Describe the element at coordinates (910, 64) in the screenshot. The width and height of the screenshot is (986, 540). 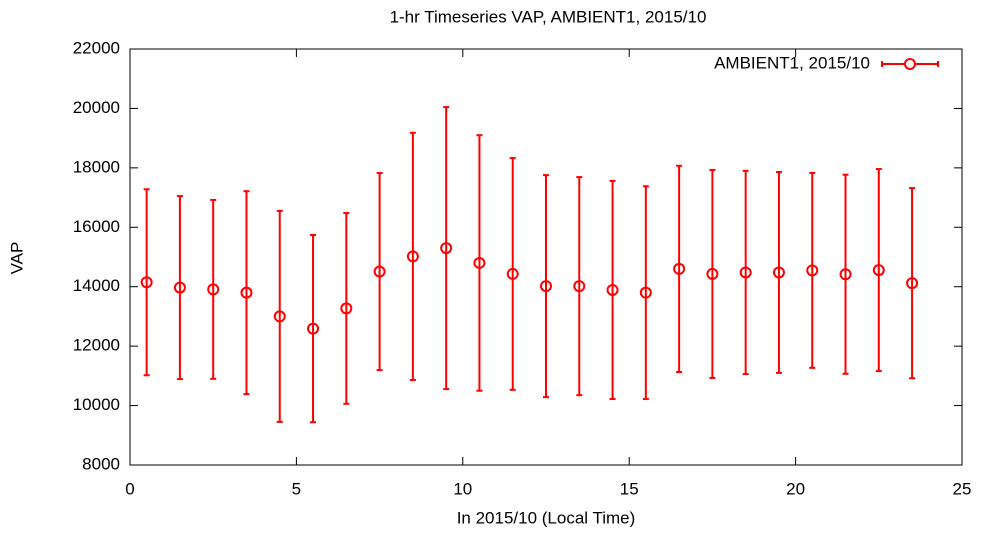
I see `legend-marker` at that location.